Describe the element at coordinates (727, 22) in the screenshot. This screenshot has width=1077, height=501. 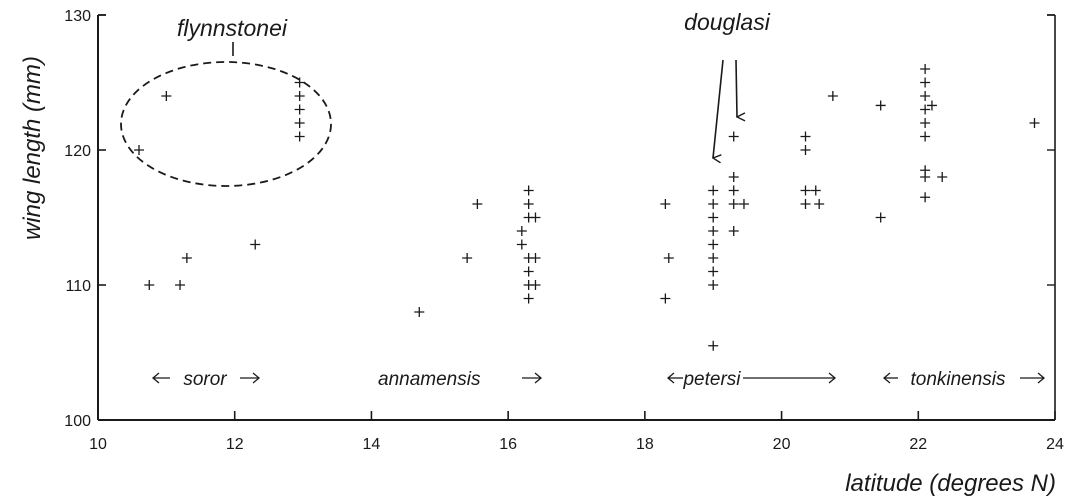
I see `douglasi-label: douglasi` at that location.